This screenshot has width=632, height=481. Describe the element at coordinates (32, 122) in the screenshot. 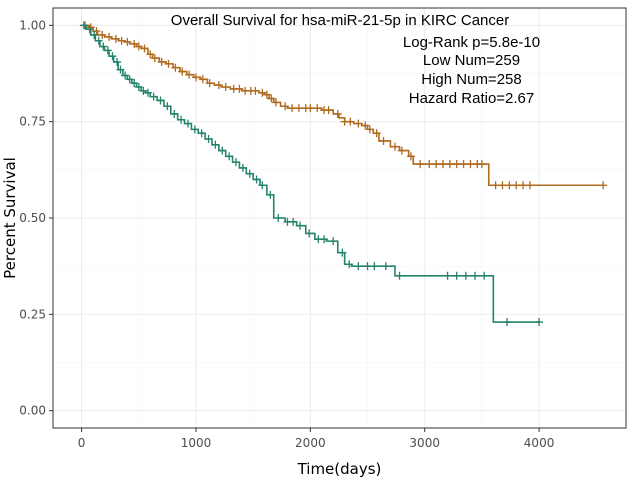

I see `y-tick-label: 0.75` at that location.